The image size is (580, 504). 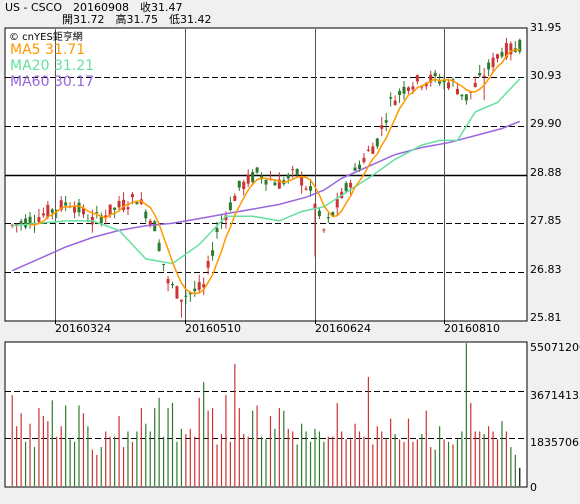 I want to click on legend-ma5: MA5 31.71, so click(x=47, y=50).